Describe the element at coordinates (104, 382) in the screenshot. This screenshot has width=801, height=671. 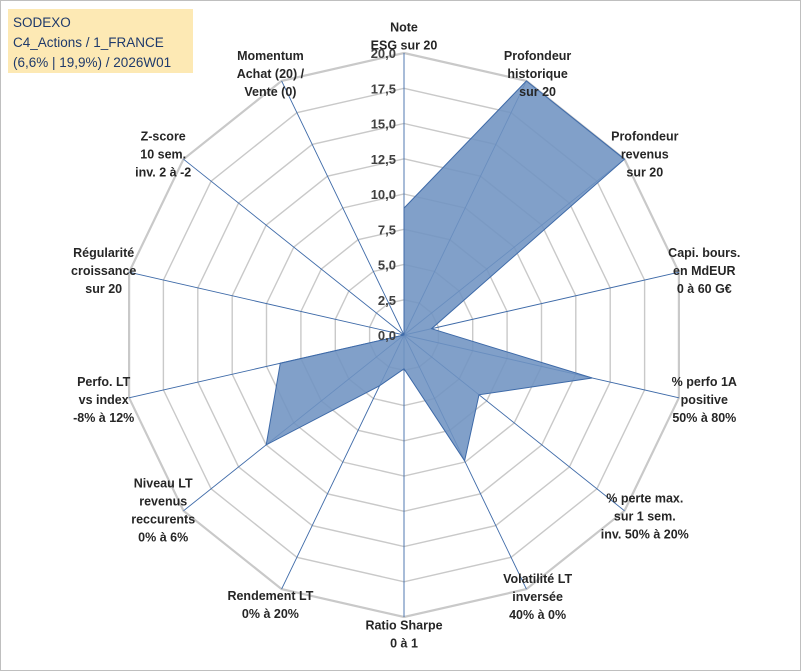
I see `axis-label-10-line-0: Perfo. LT` at that location.